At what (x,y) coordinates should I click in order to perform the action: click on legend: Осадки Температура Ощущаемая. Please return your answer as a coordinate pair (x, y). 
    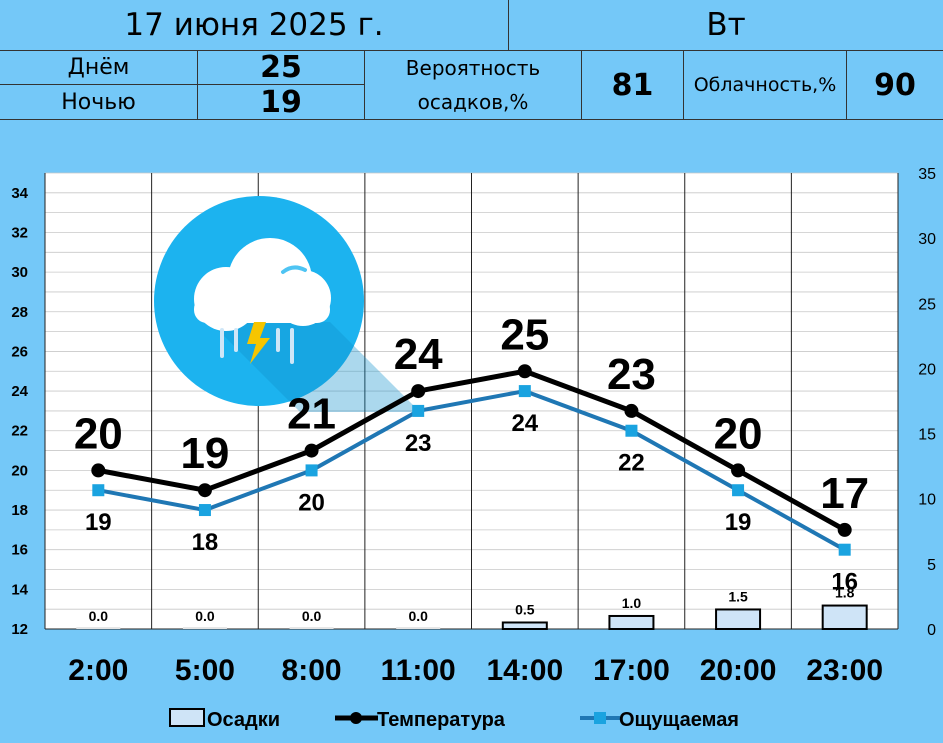
    Looking at the image, I should click on (454, 719).